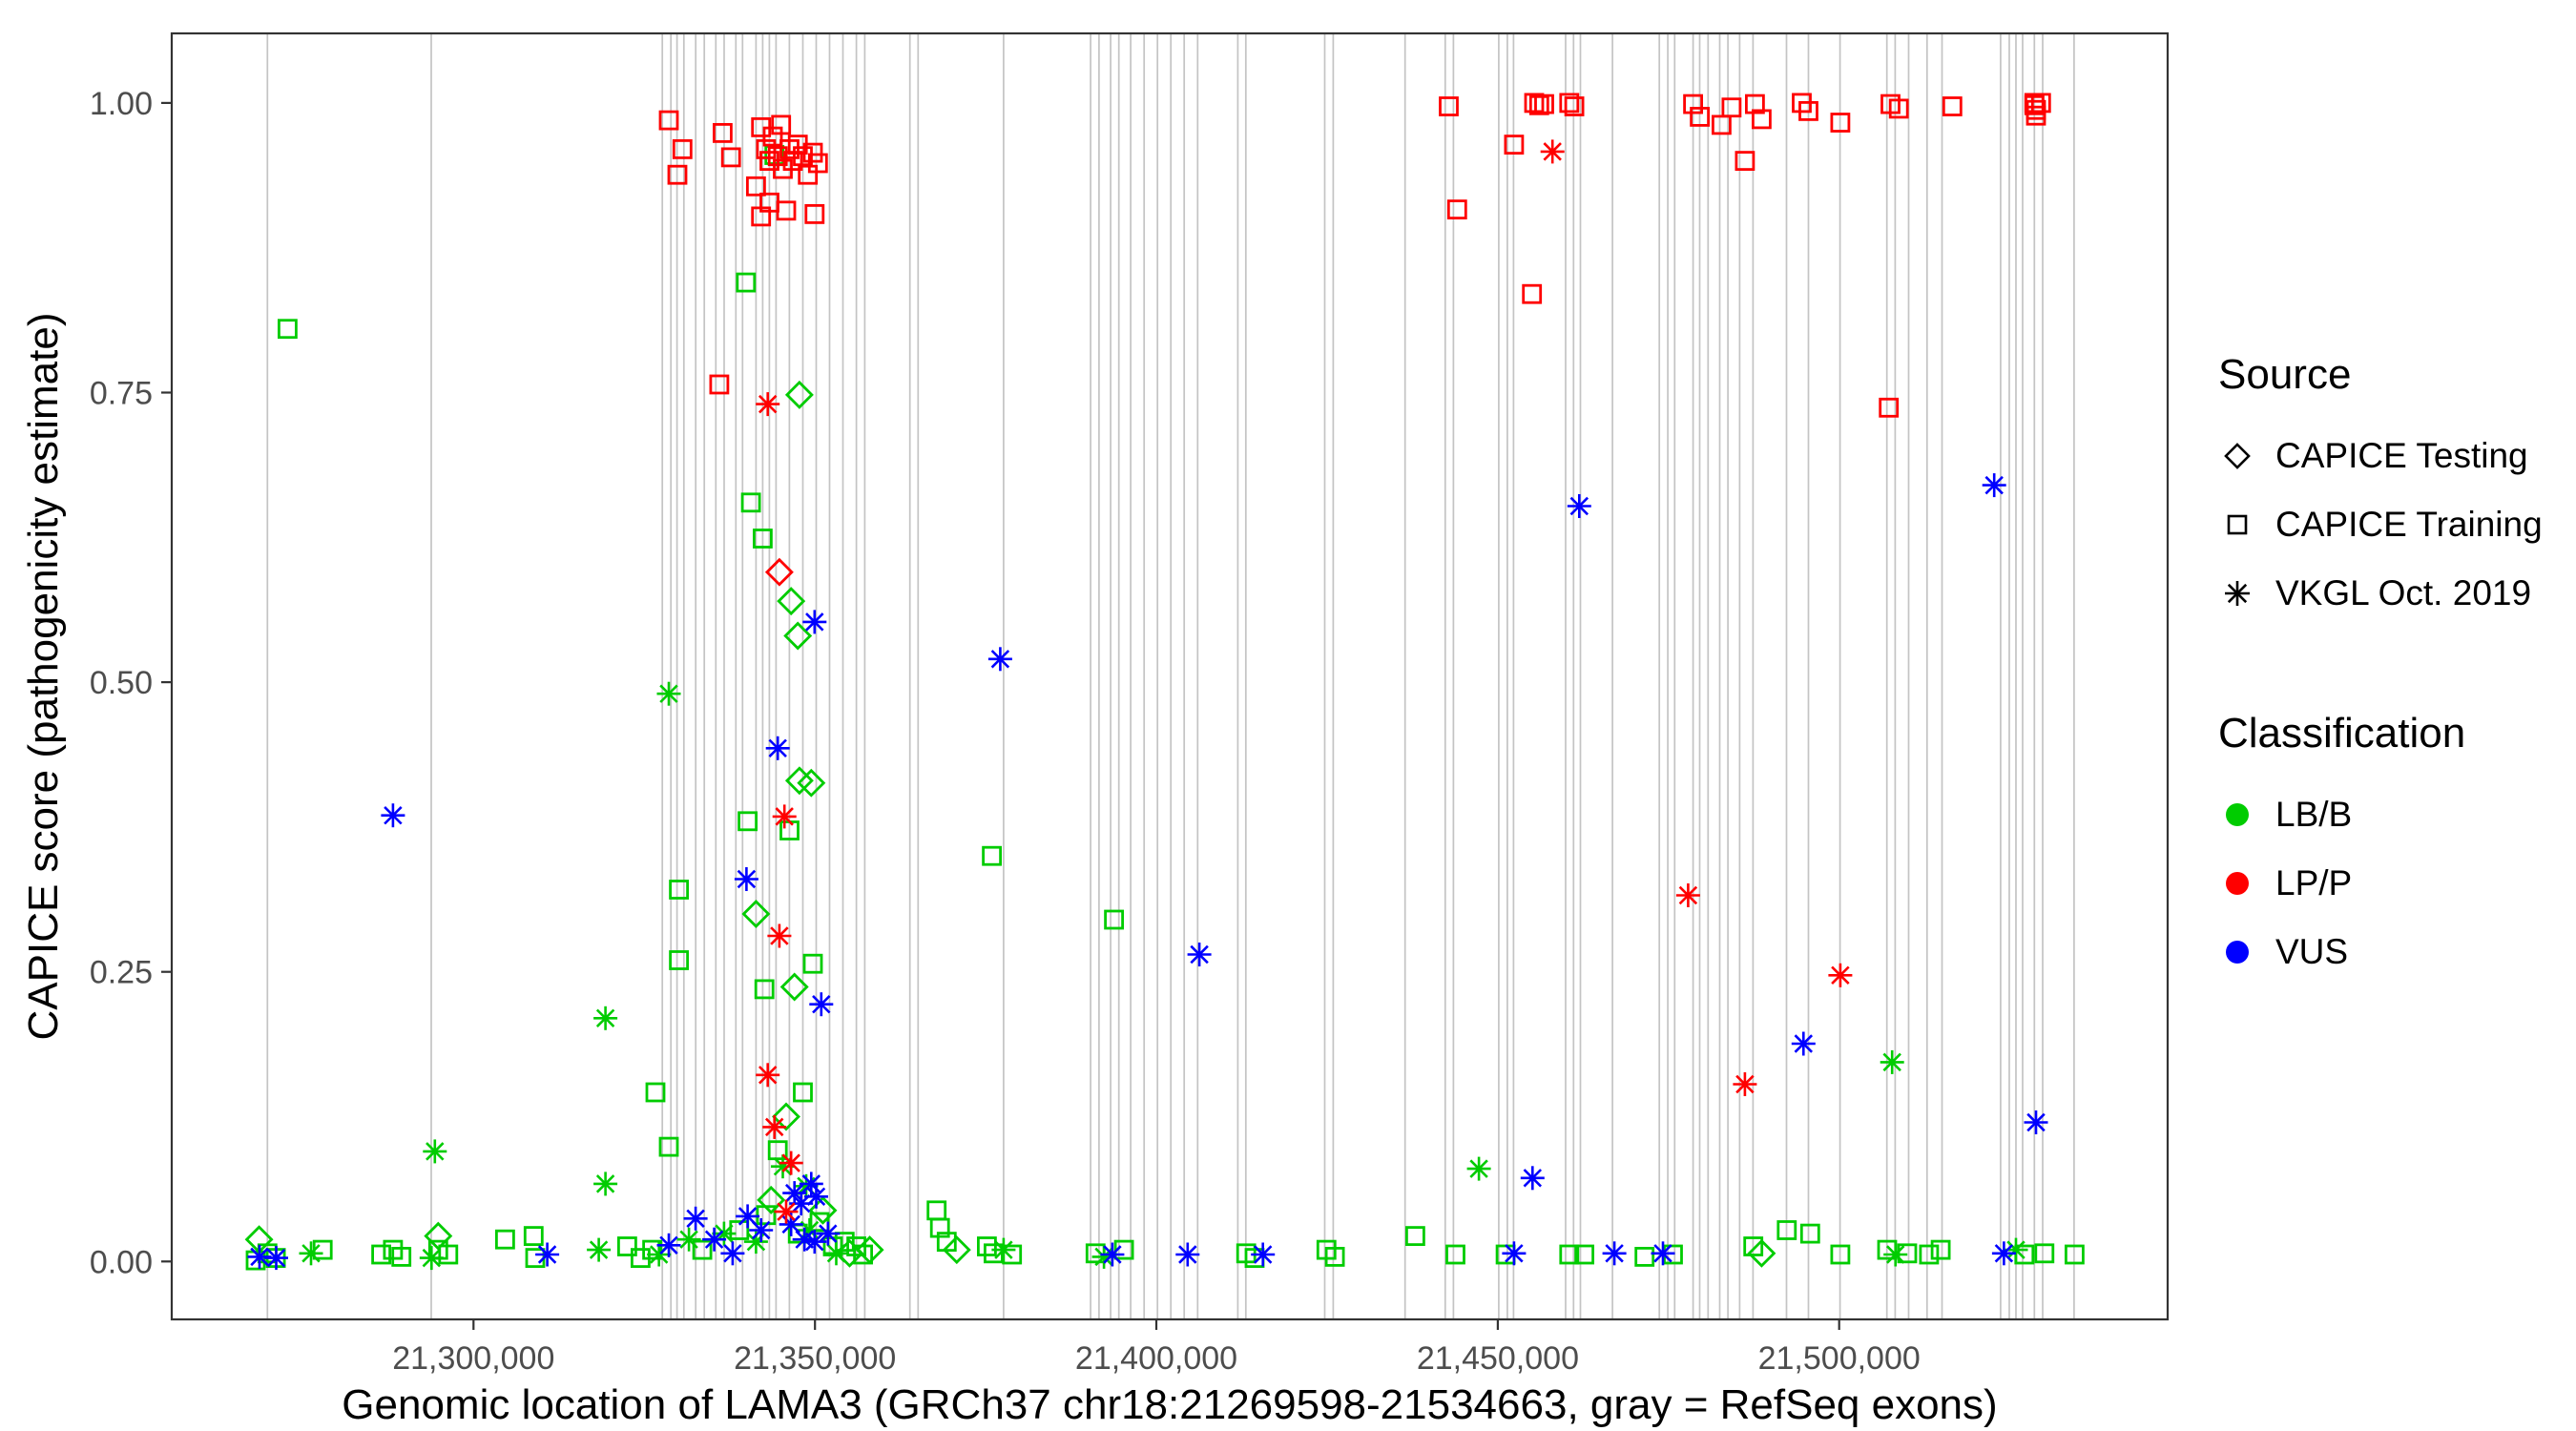 The height and width of the screenshot is (1431, 2576). I want to click on lp-p-color-dot-icon, so click(2237, 884).